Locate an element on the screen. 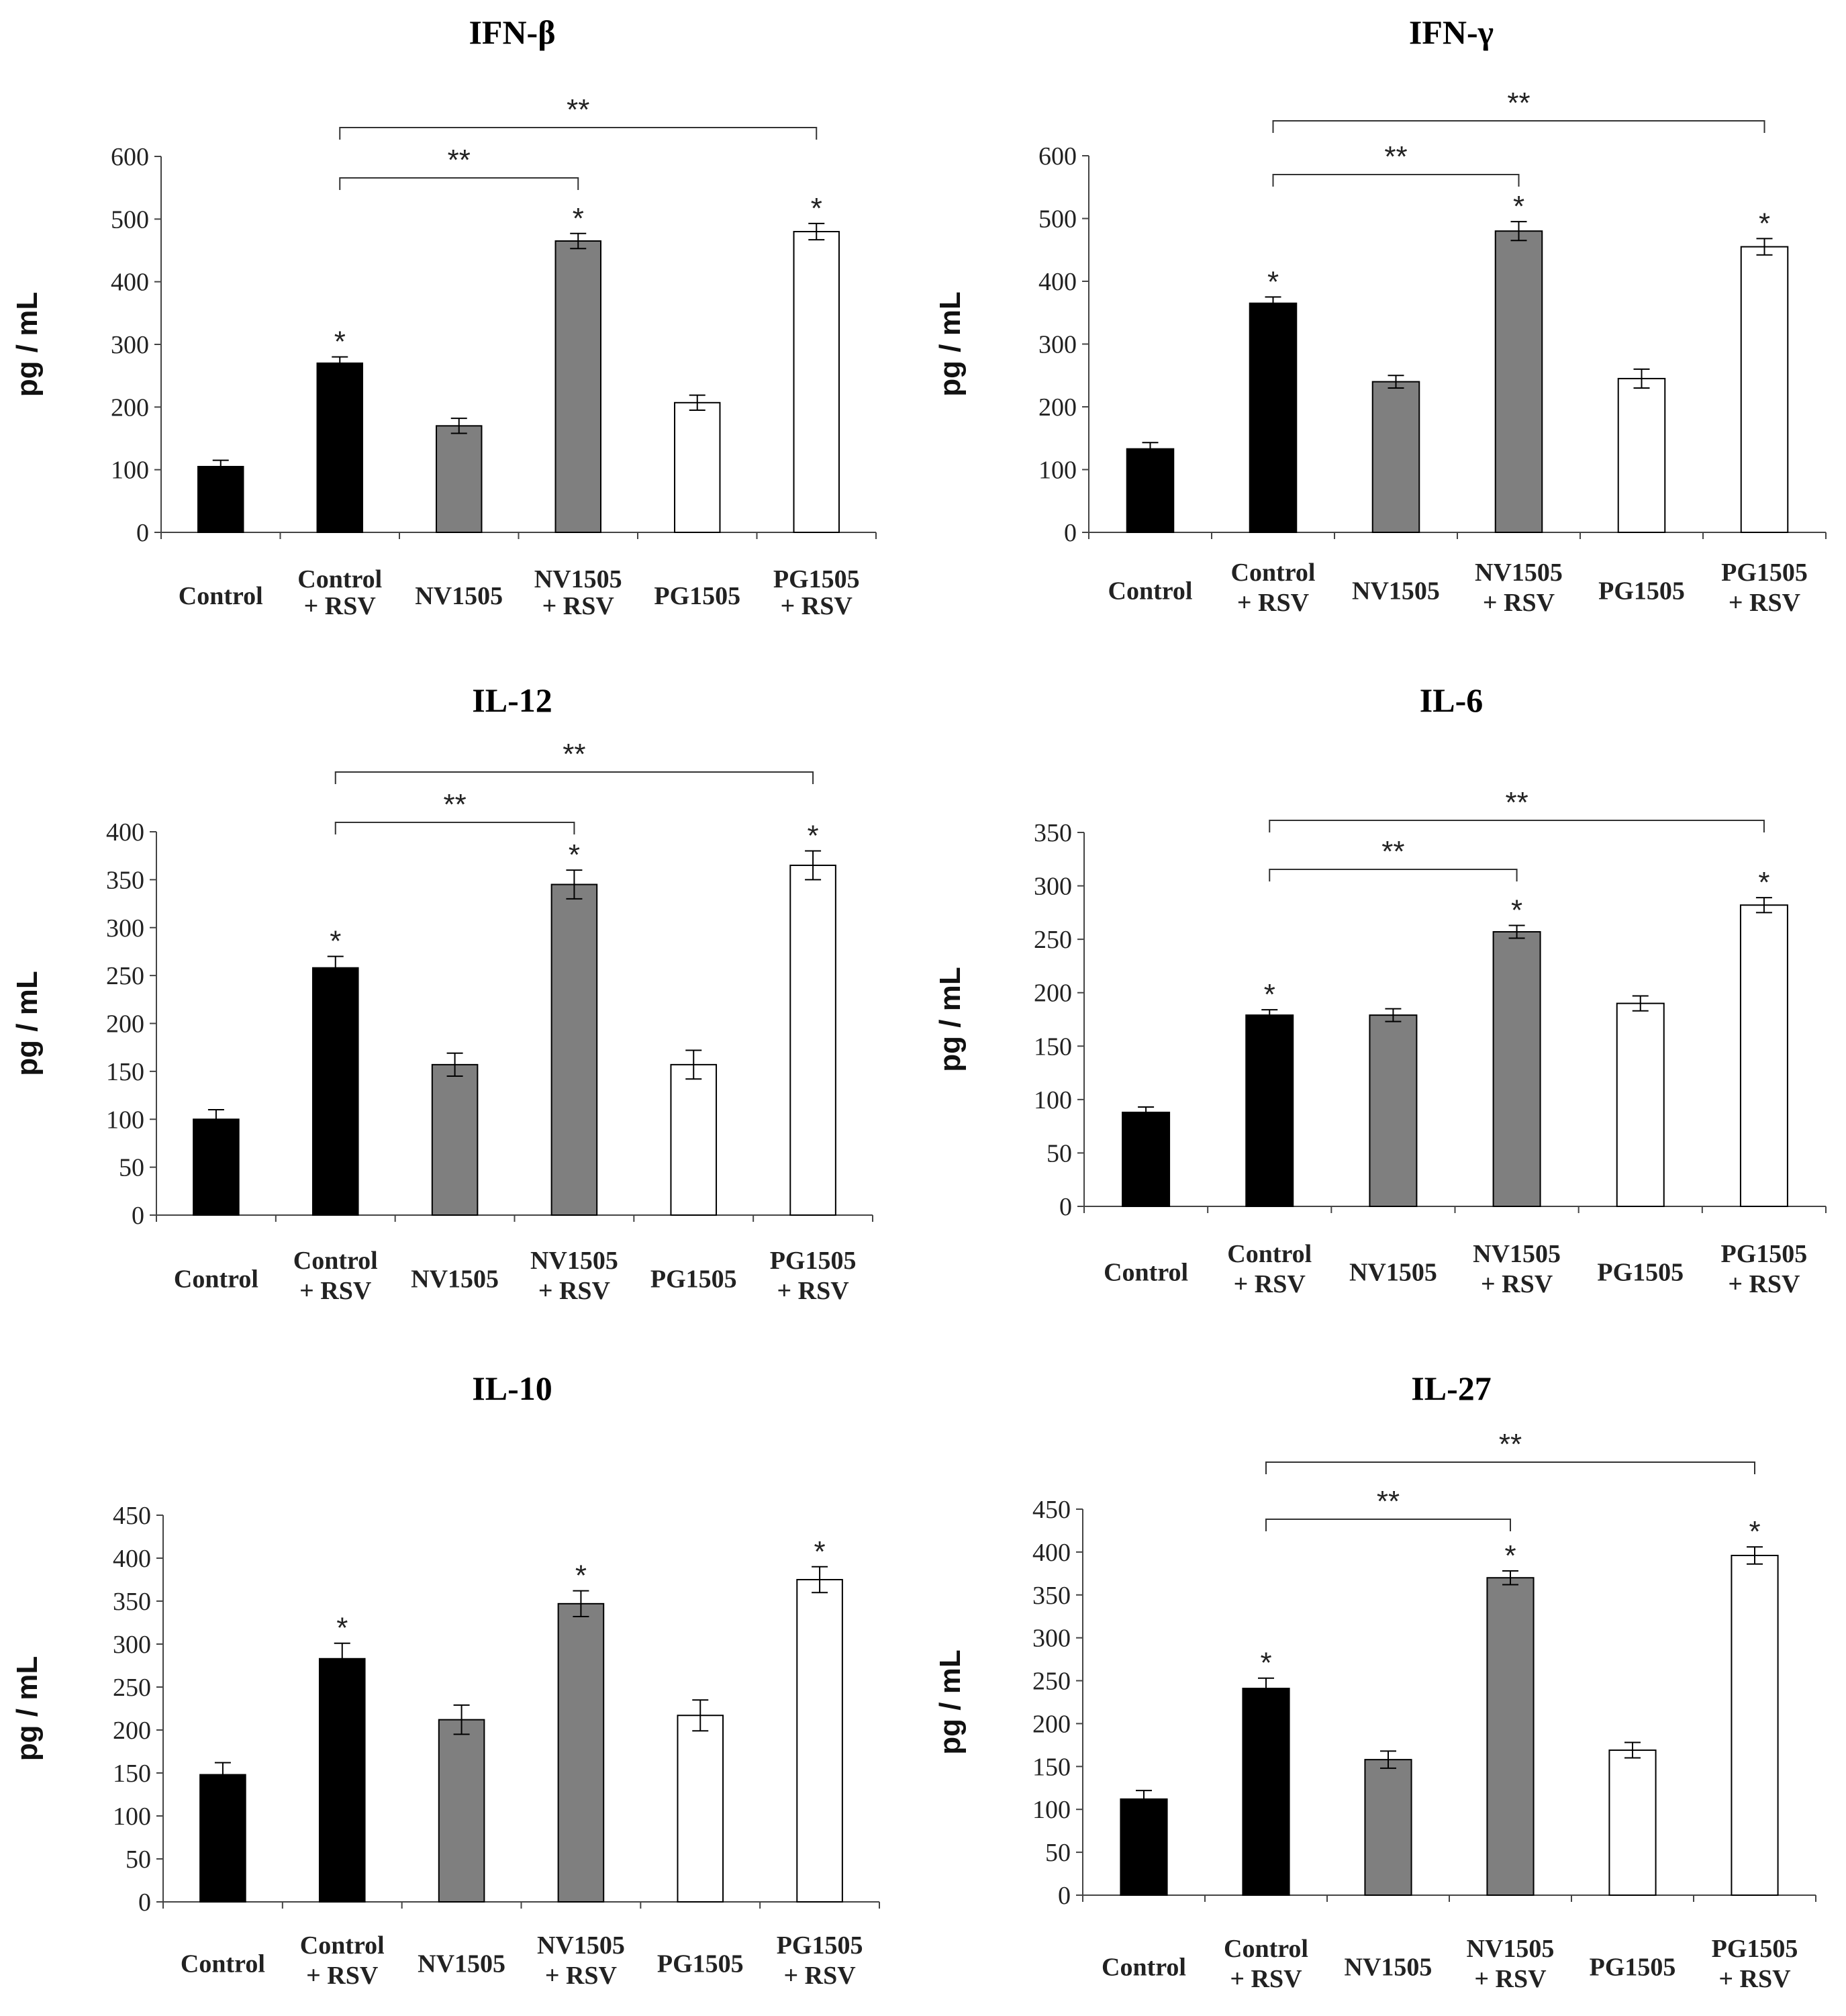 This screenshot has width=1846, height=2016. y-tick-label: 250 is located at coordinates (1053, 940).